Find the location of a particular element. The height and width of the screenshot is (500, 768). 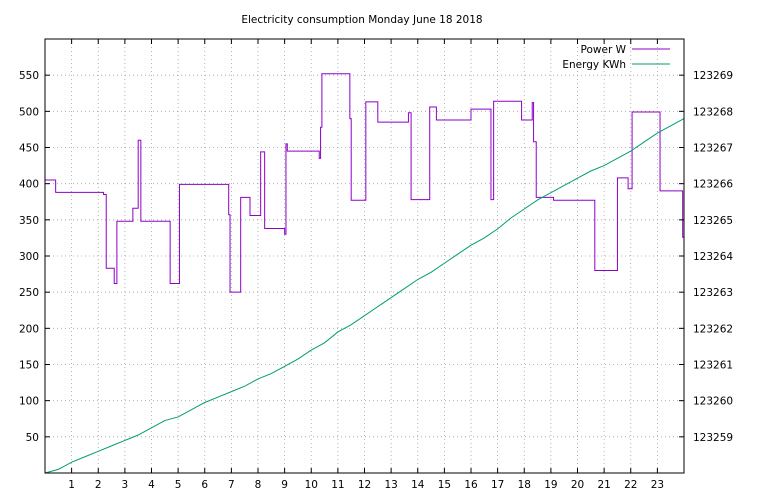

x-tick-label: 17 is located at coordinates (497, 485).